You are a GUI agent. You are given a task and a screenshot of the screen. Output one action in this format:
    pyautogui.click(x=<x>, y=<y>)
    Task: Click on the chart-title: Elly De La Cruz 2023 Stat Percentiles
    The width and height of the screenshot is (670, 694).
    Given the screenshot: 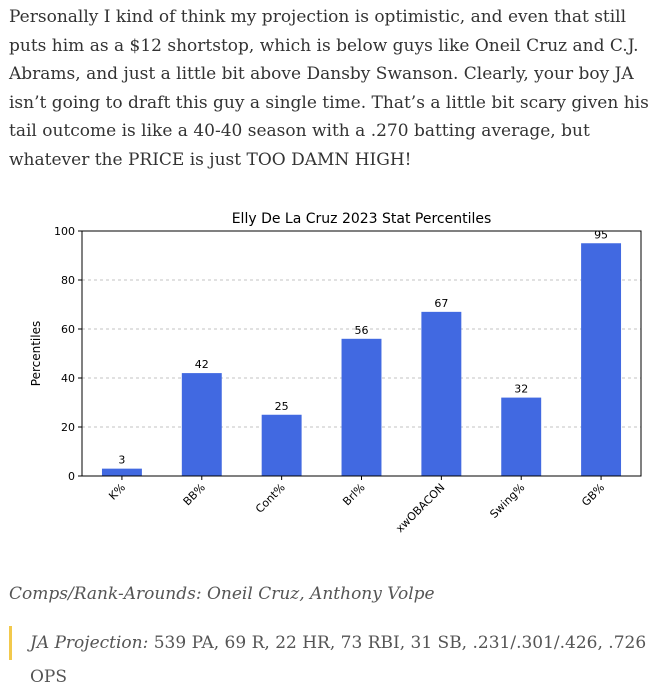 What is the action you would take?
    pyautogui.click(x=362, y=219)
    